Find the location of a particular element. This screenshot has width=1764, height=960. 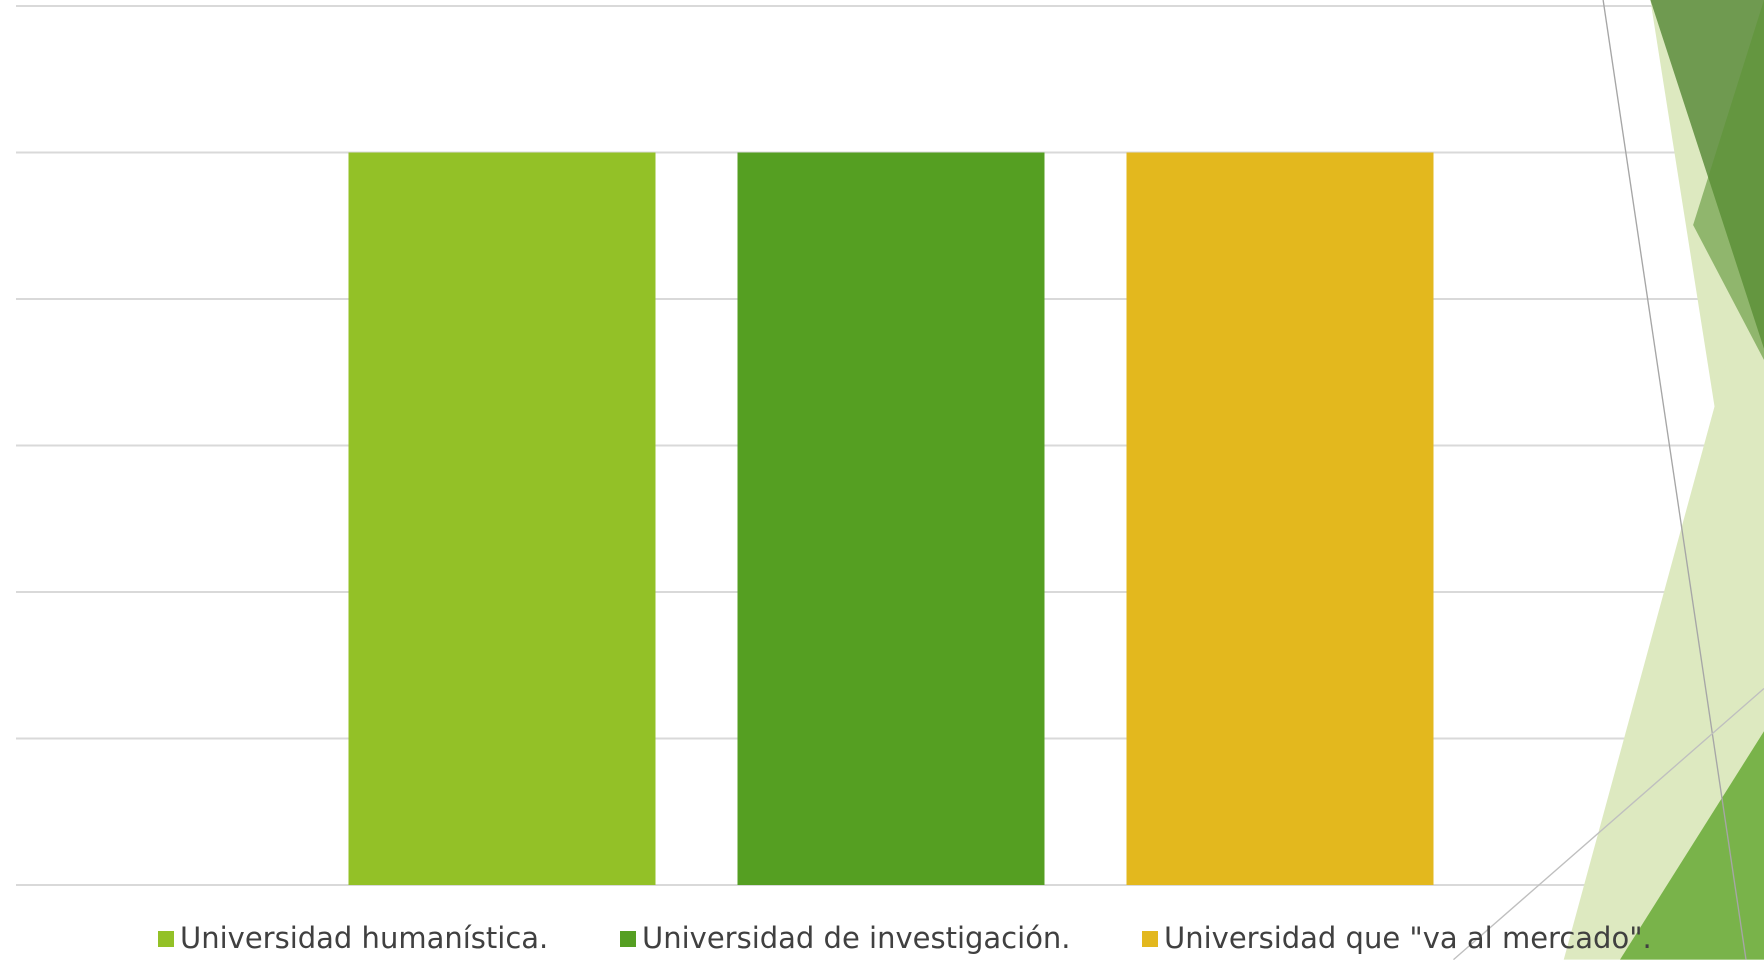

legend-label: Universidad de investigación. is located at coordinates (856, 938).